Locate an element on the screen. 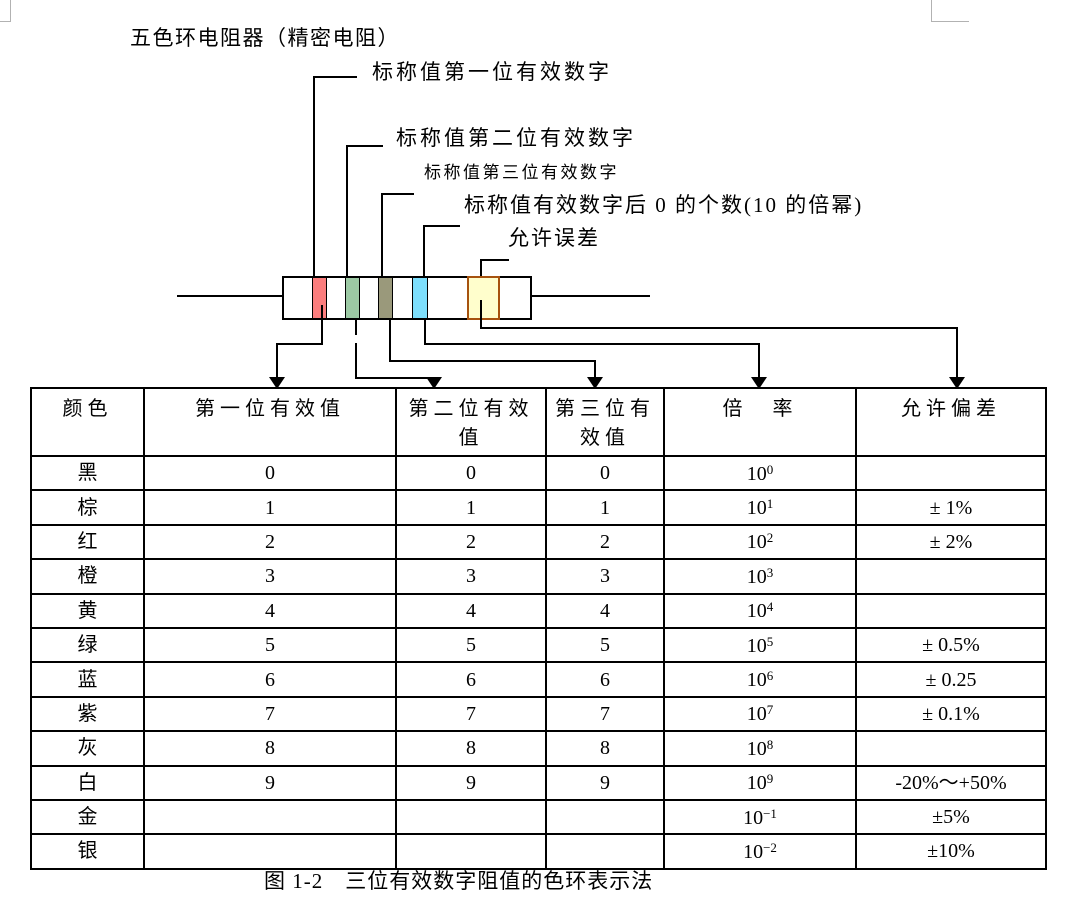 Image resolution: width=1065 pixels, height=902 pixels. cell-first-digit is located at coordinates (270, 851).